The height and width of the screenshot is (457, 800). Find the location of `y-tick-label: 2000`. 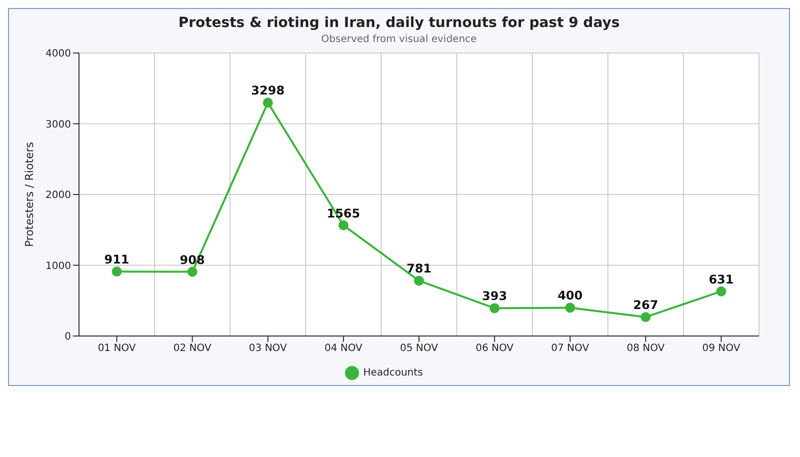

y-tick-label: 2000 is located at coordinates (58, 196).